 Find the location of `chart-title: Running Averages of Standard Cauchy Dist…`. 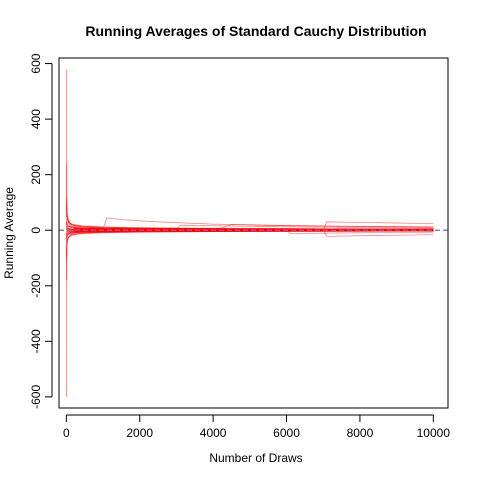

chart-title: Running Averages of Standard Cauchy Dist… is located at coordinates (255, 31).